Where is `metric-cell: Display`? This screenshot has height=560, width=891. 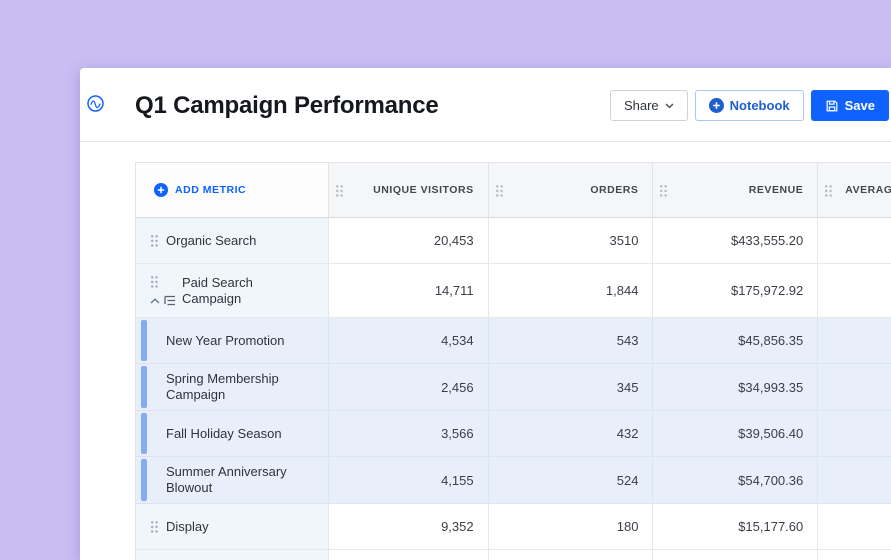 metric-cell: Display is located at coordinates (232, 526).